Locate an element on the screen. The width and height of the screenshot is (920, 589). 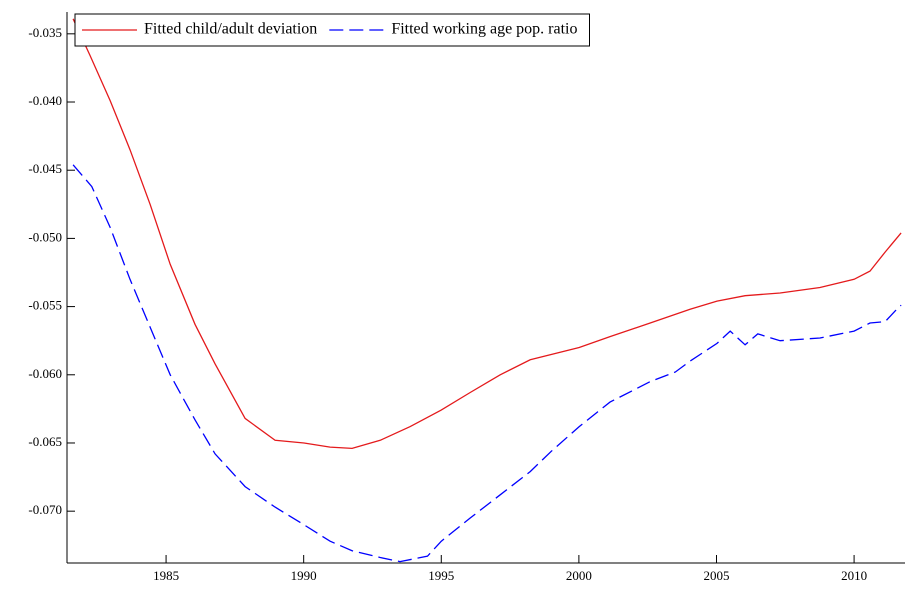
x-tick-label: 1990 is located at coordinates (304, 575).